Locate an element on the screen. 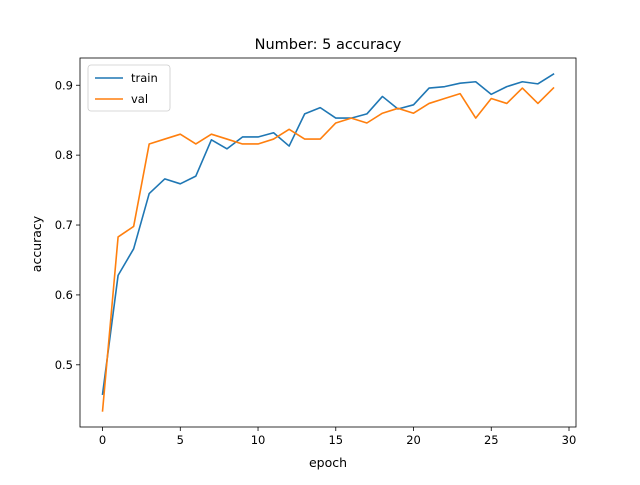  x-tick-label: 0 is located at coordinates (102, 440).